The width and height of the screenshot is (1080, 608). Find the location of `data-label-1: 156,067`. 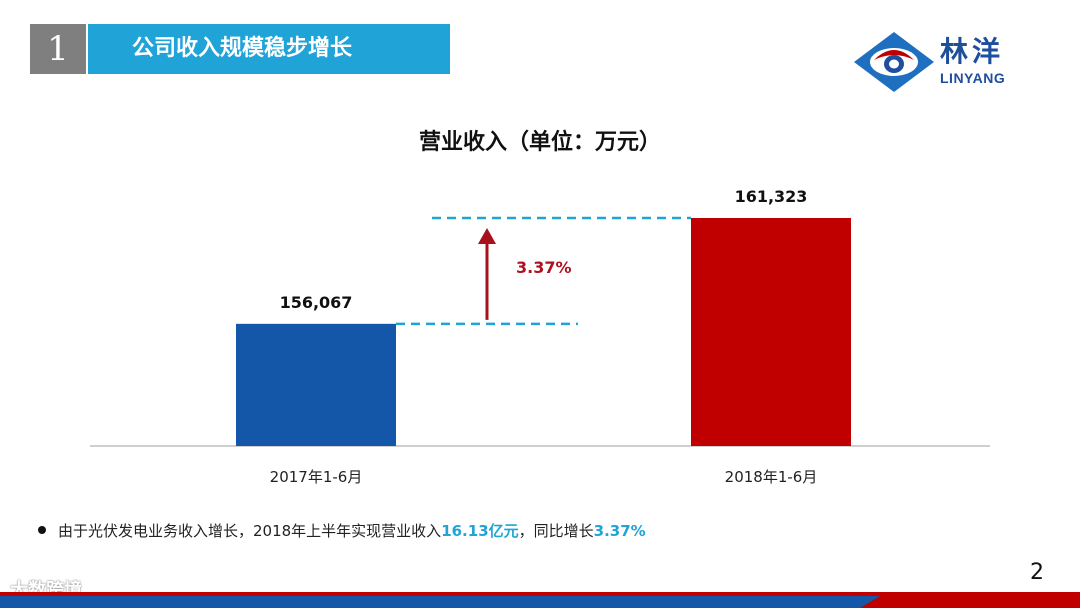

data-label-1: 156,067 is located at coordinates (316, 302).